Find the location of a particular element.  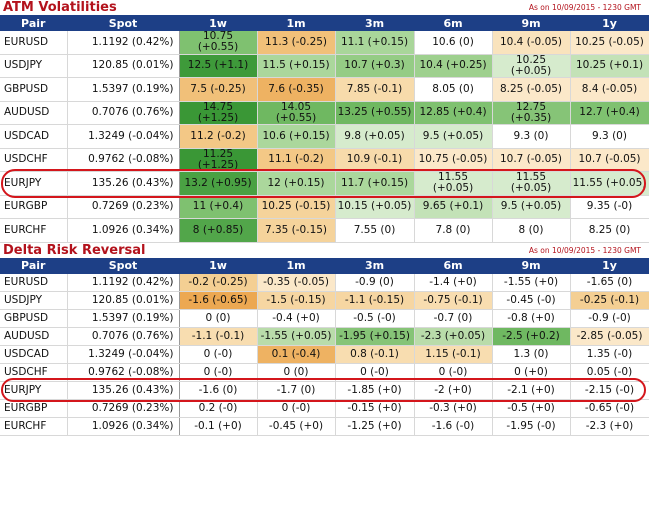

tenor-cell-3m: -1.85 (+0) is located at coordinates (375, 390).